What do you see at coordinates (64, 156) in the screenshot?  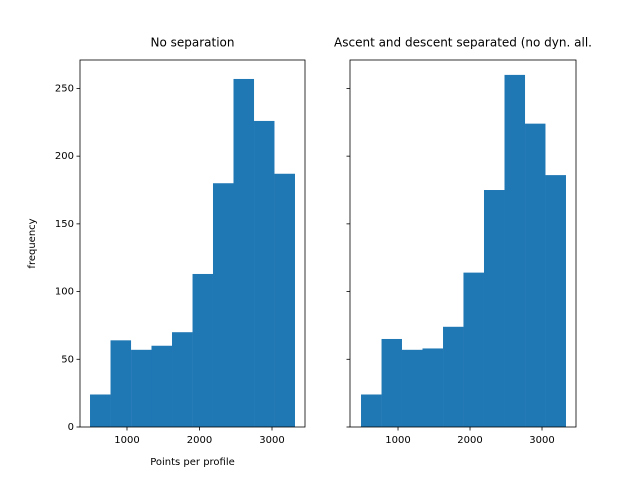 I see `y-tick-label: 200` at bounding box center [64, 156].